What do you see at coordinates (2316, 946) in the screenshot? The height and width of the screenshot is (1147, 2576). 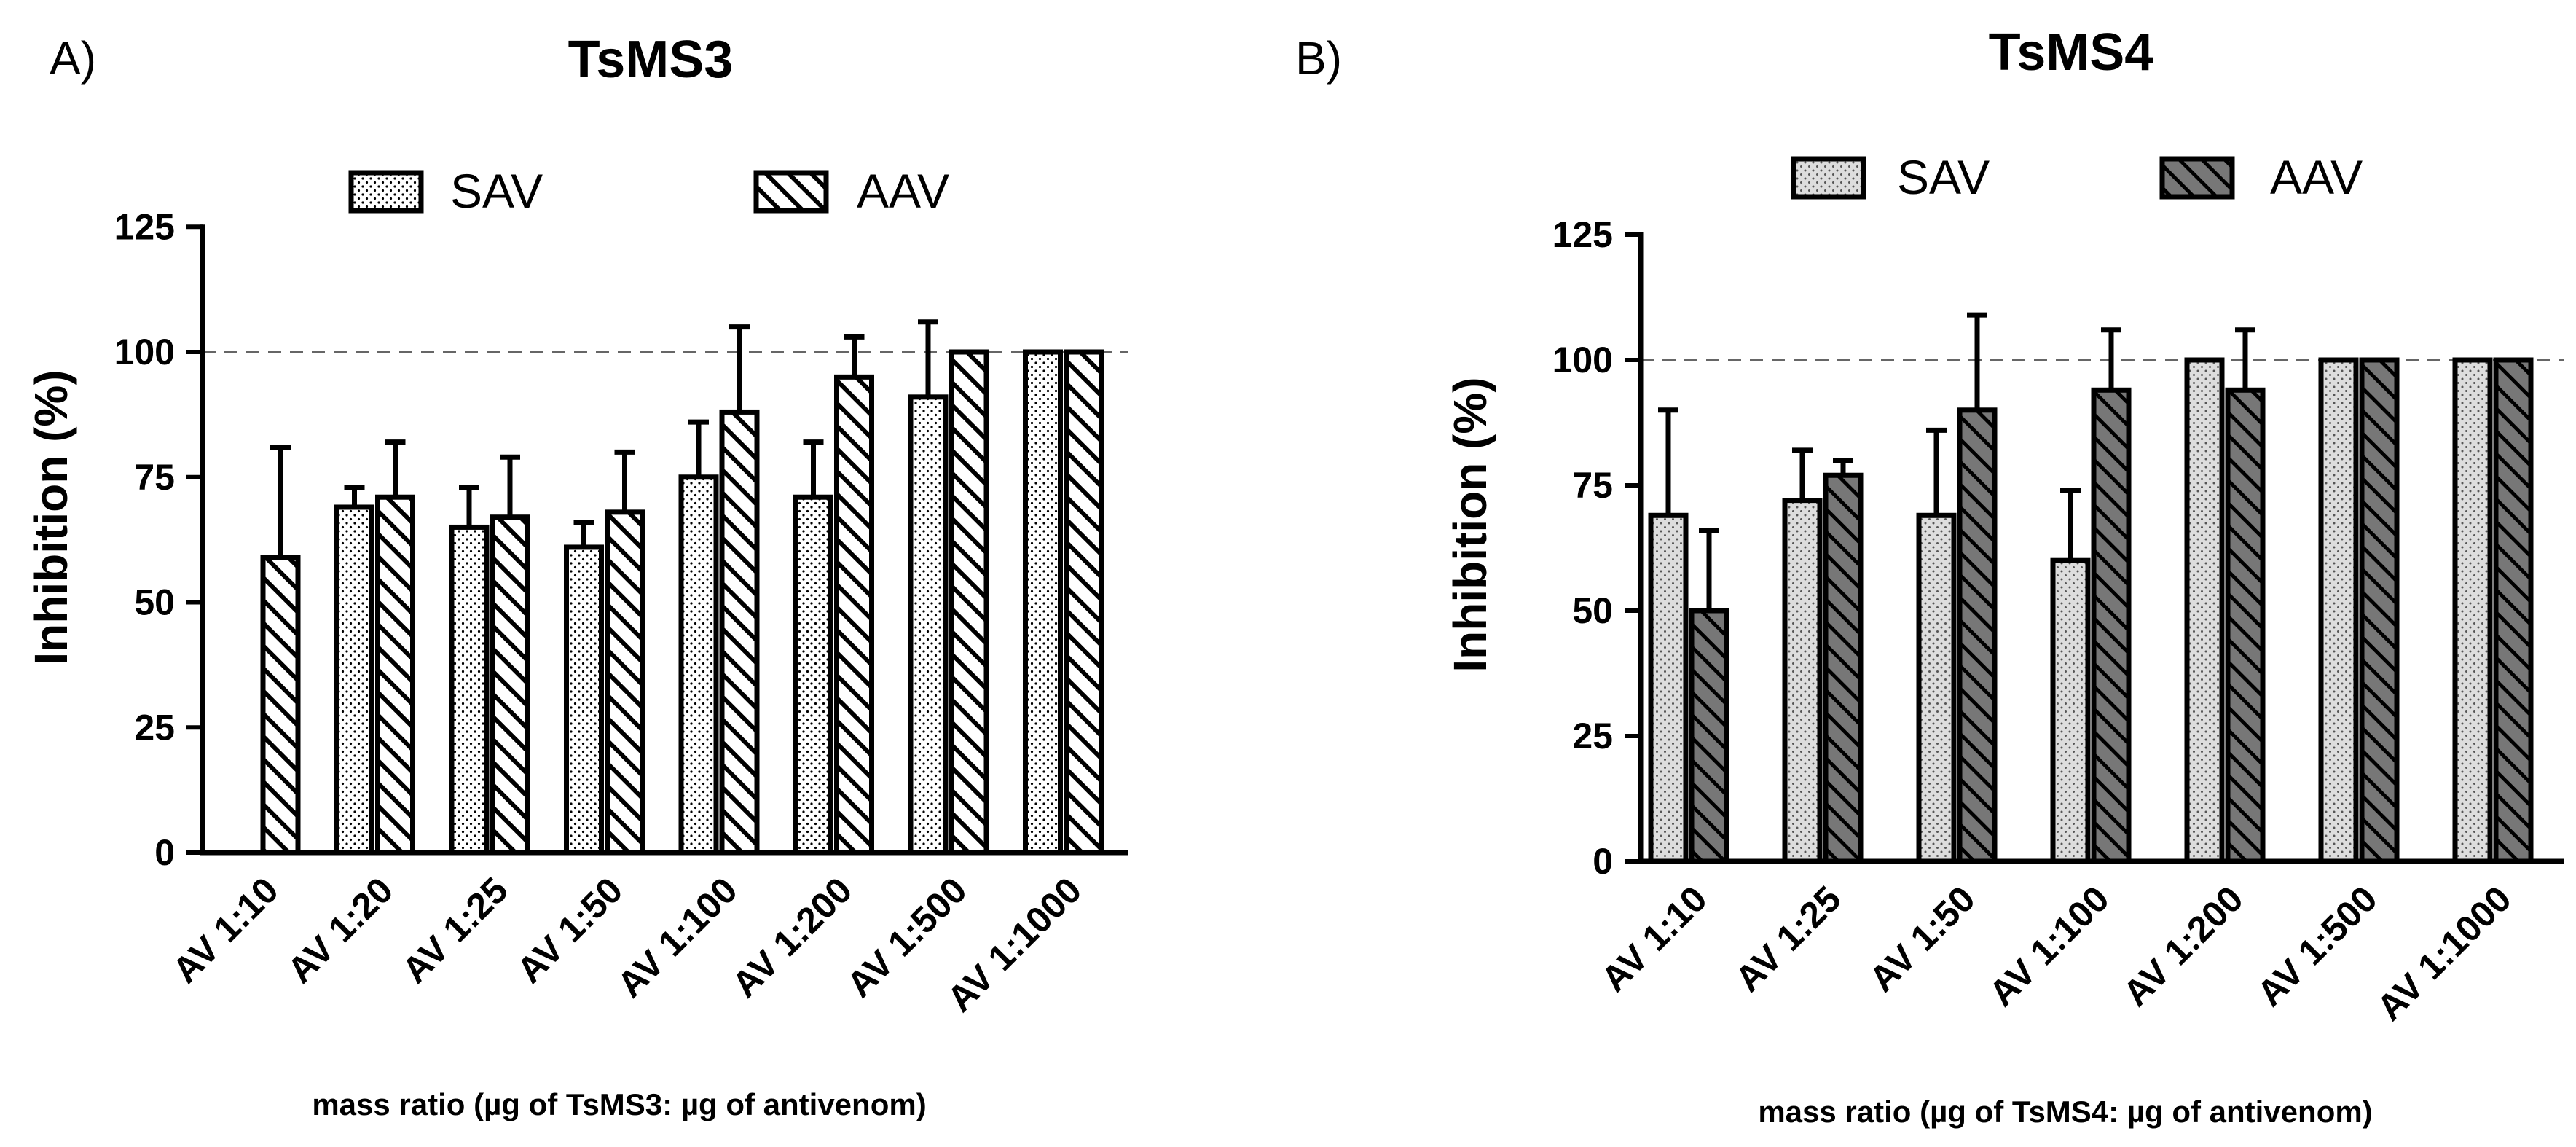 I see `x-tick-label-1-500: AV 1:500` at bounding box center [2316, 946].